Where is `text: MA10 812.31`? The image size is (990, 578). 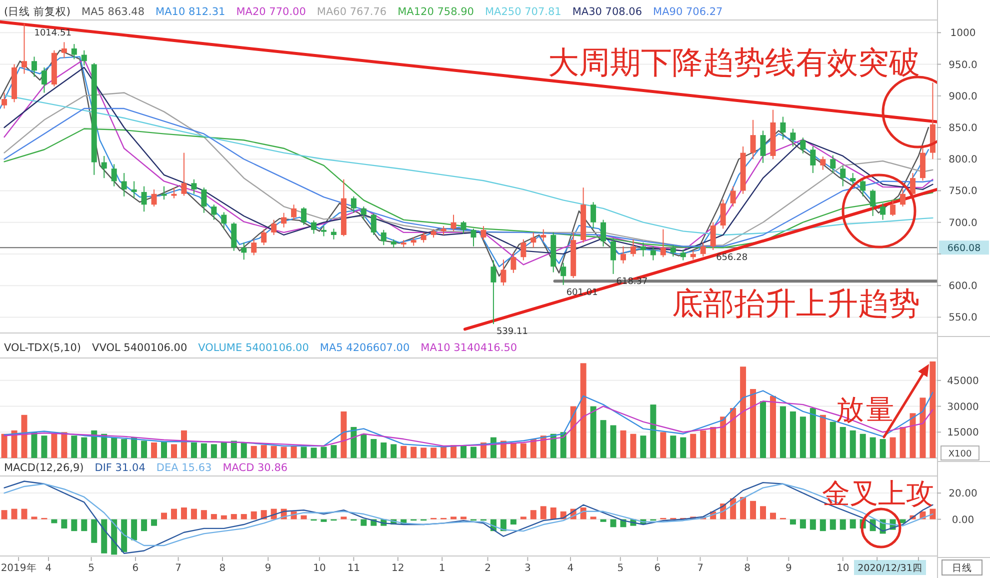 text: MA10 812.31 is located at coordinates (191, 12).